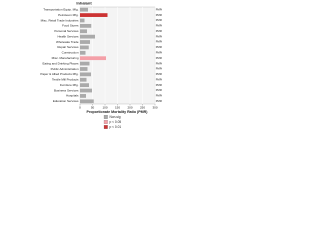  Describe the element at coordinates (159, 96) in the screenshot. I see `value-label: PMR=24` at that location.